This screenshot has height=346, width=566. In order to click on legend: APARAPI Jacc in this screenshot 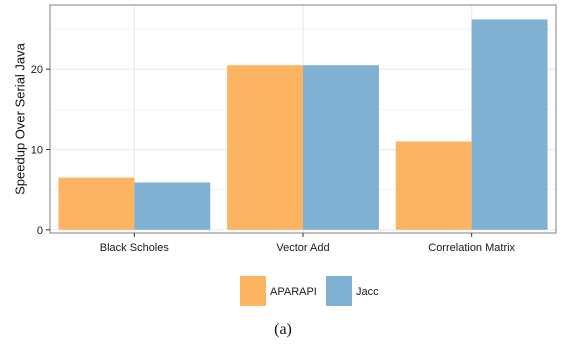, I will do `click(309, 291)`.